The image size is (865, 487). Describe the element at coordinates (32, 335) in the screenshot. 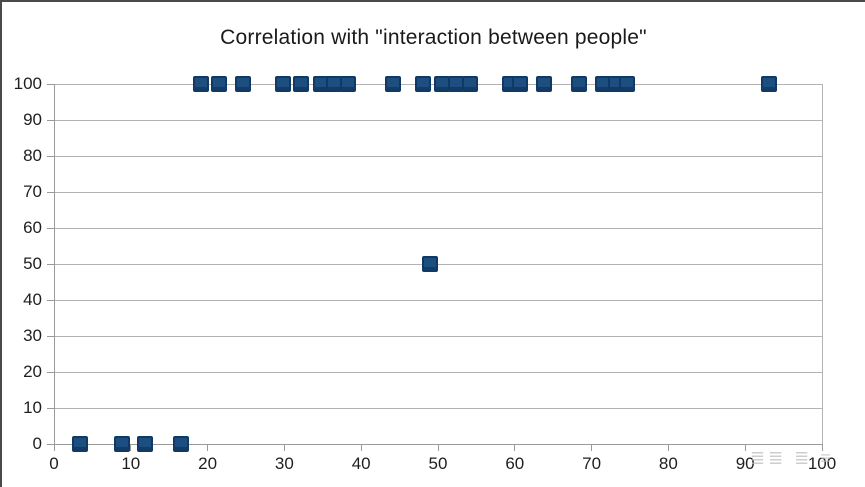

I see `y-tick-label: 30` at that location.